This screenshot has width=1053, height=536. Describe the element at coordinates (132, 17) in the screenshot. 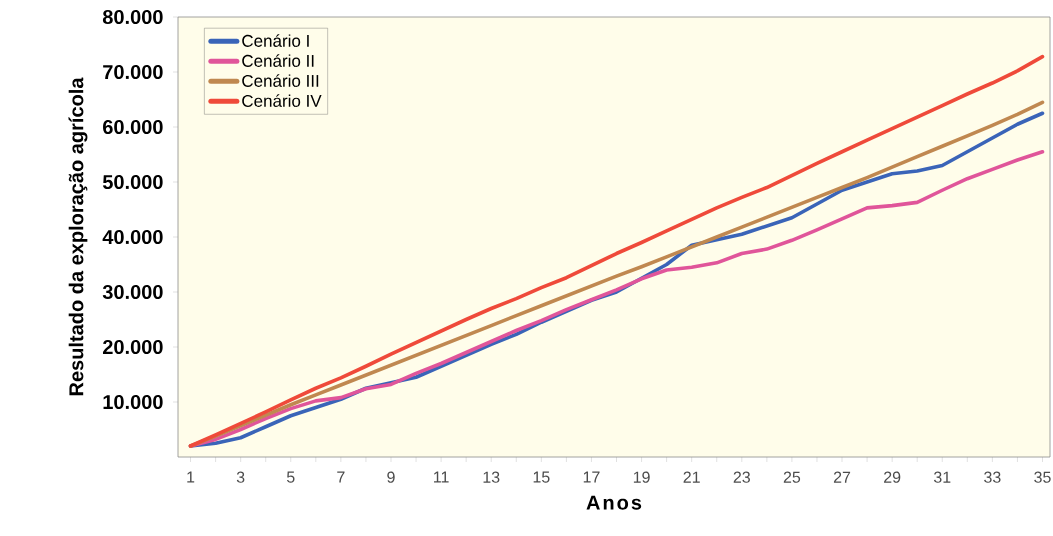

I see `y-tick-label: 80.000` at that location.